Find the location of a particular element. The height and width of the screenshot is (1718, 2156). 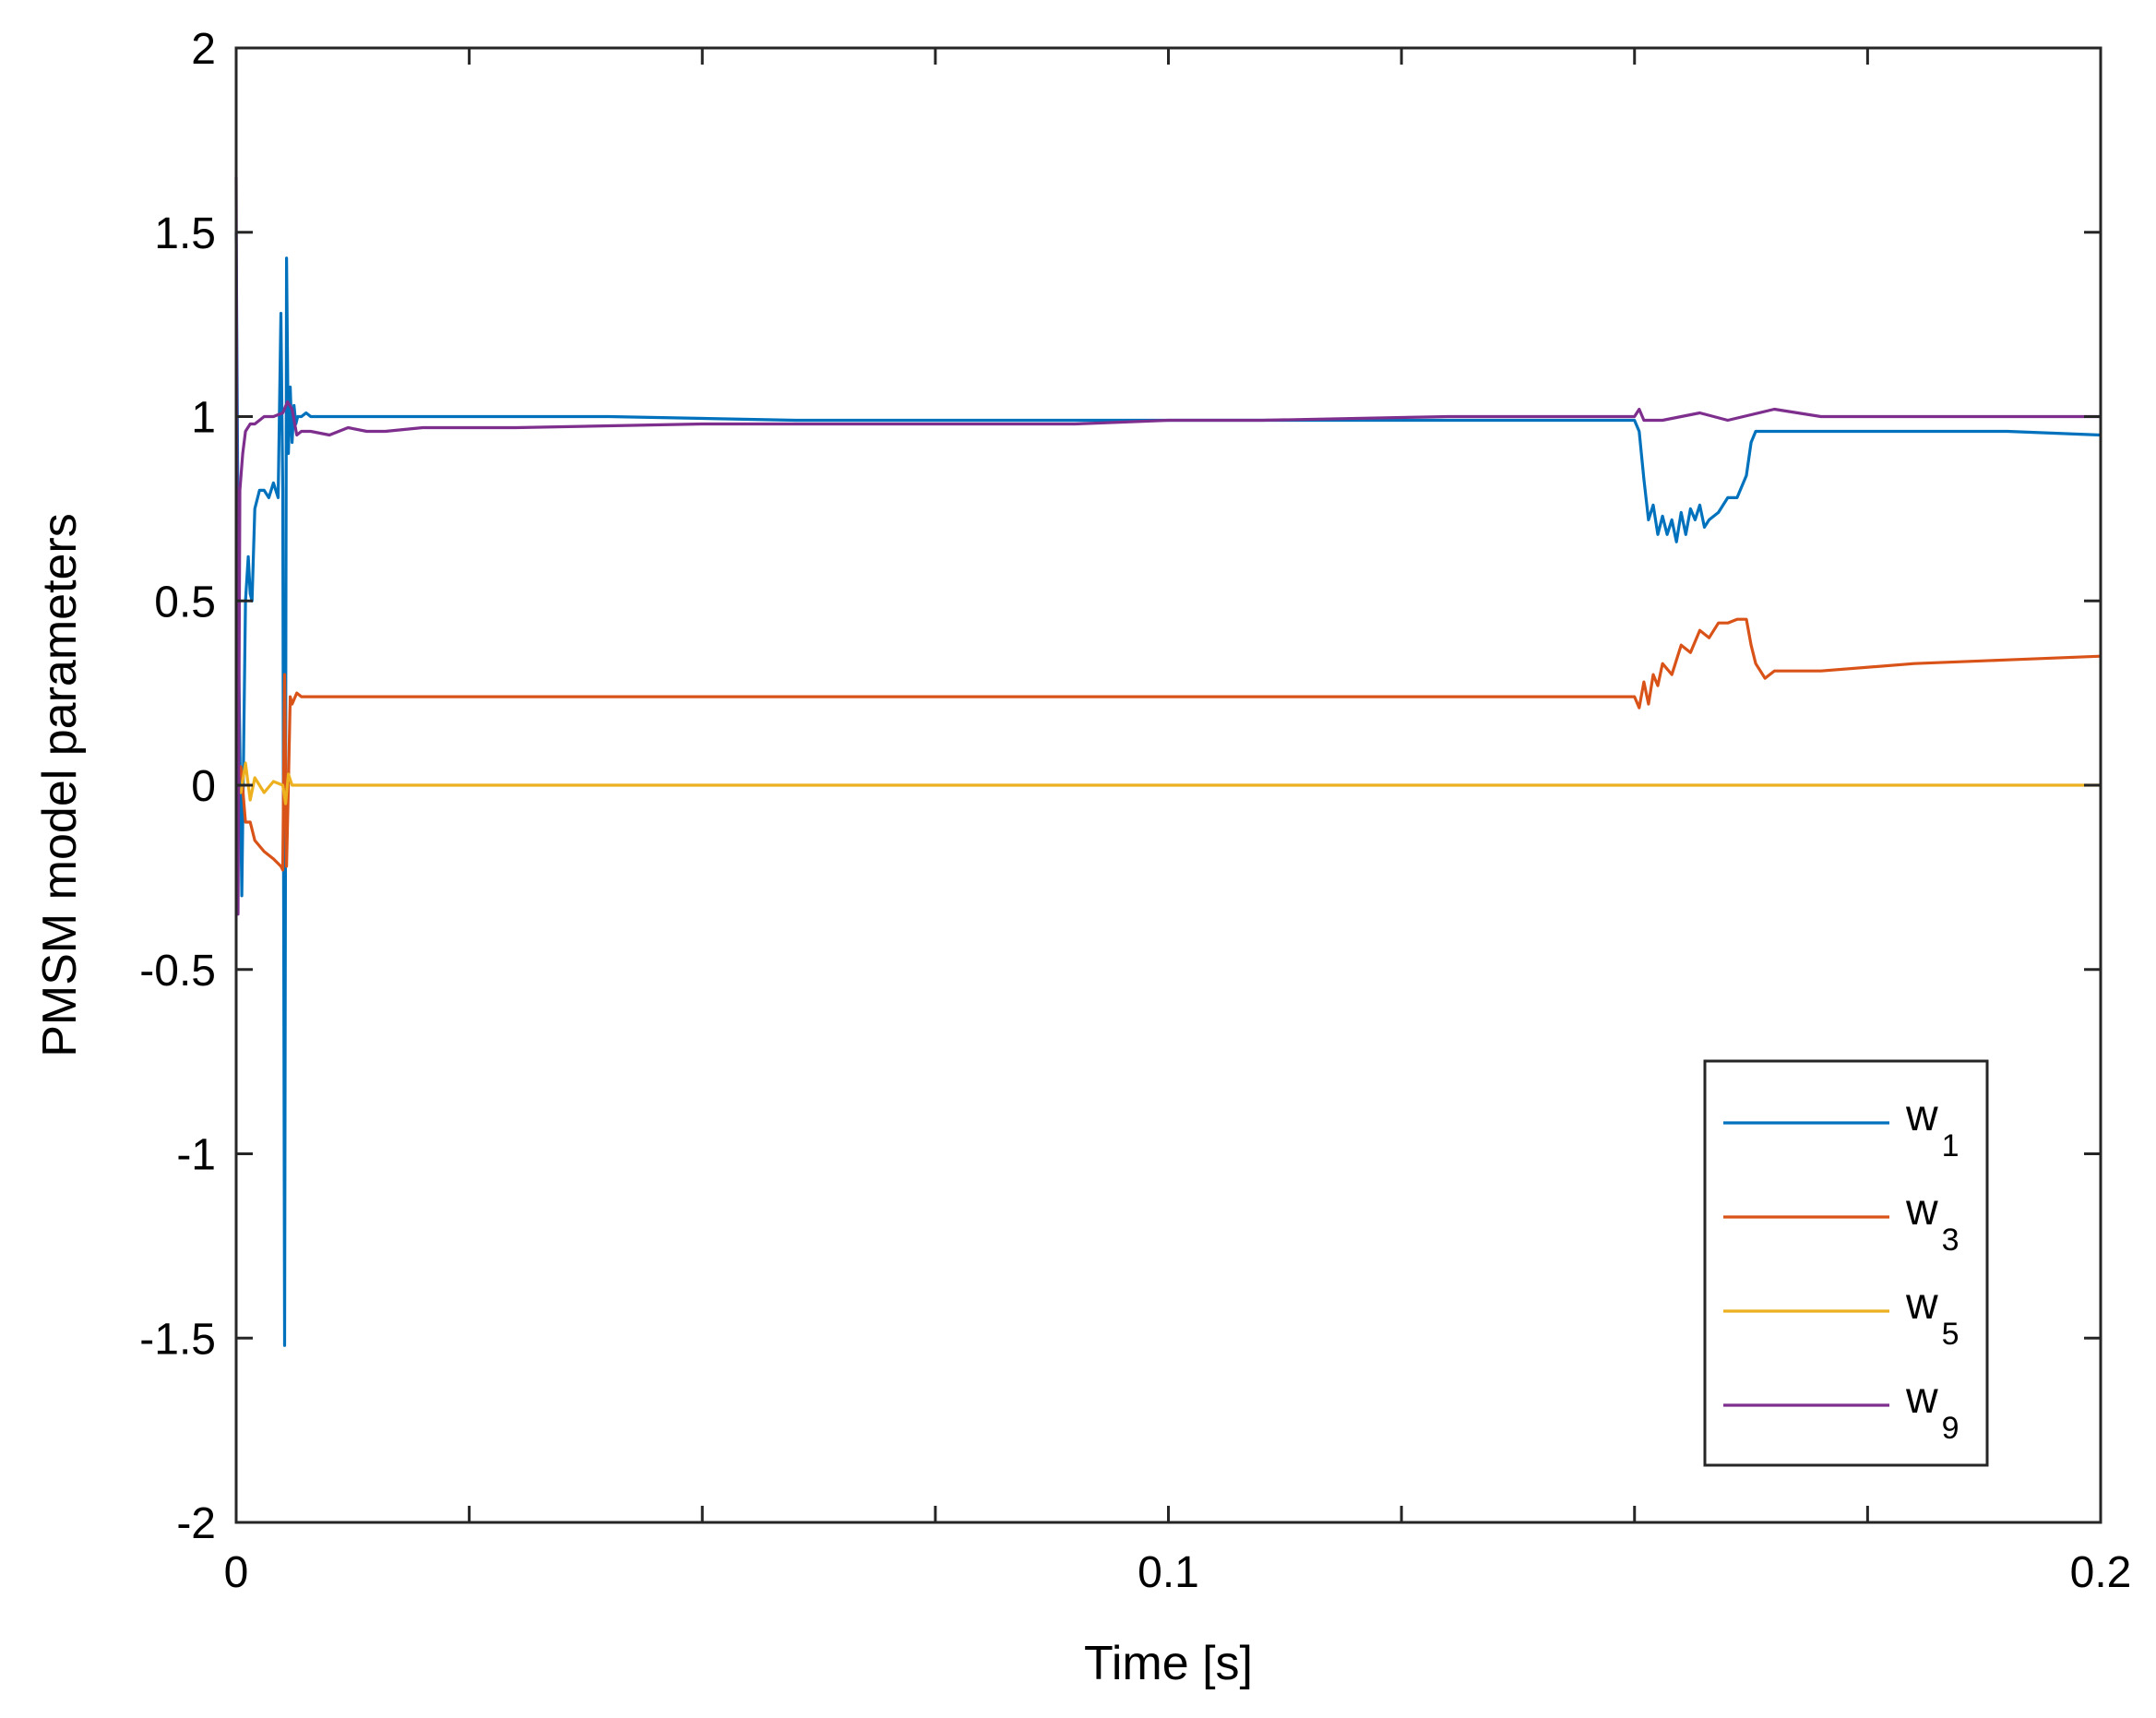

x-tick-label: 0.2 is located at coordinates (2101, 1572).